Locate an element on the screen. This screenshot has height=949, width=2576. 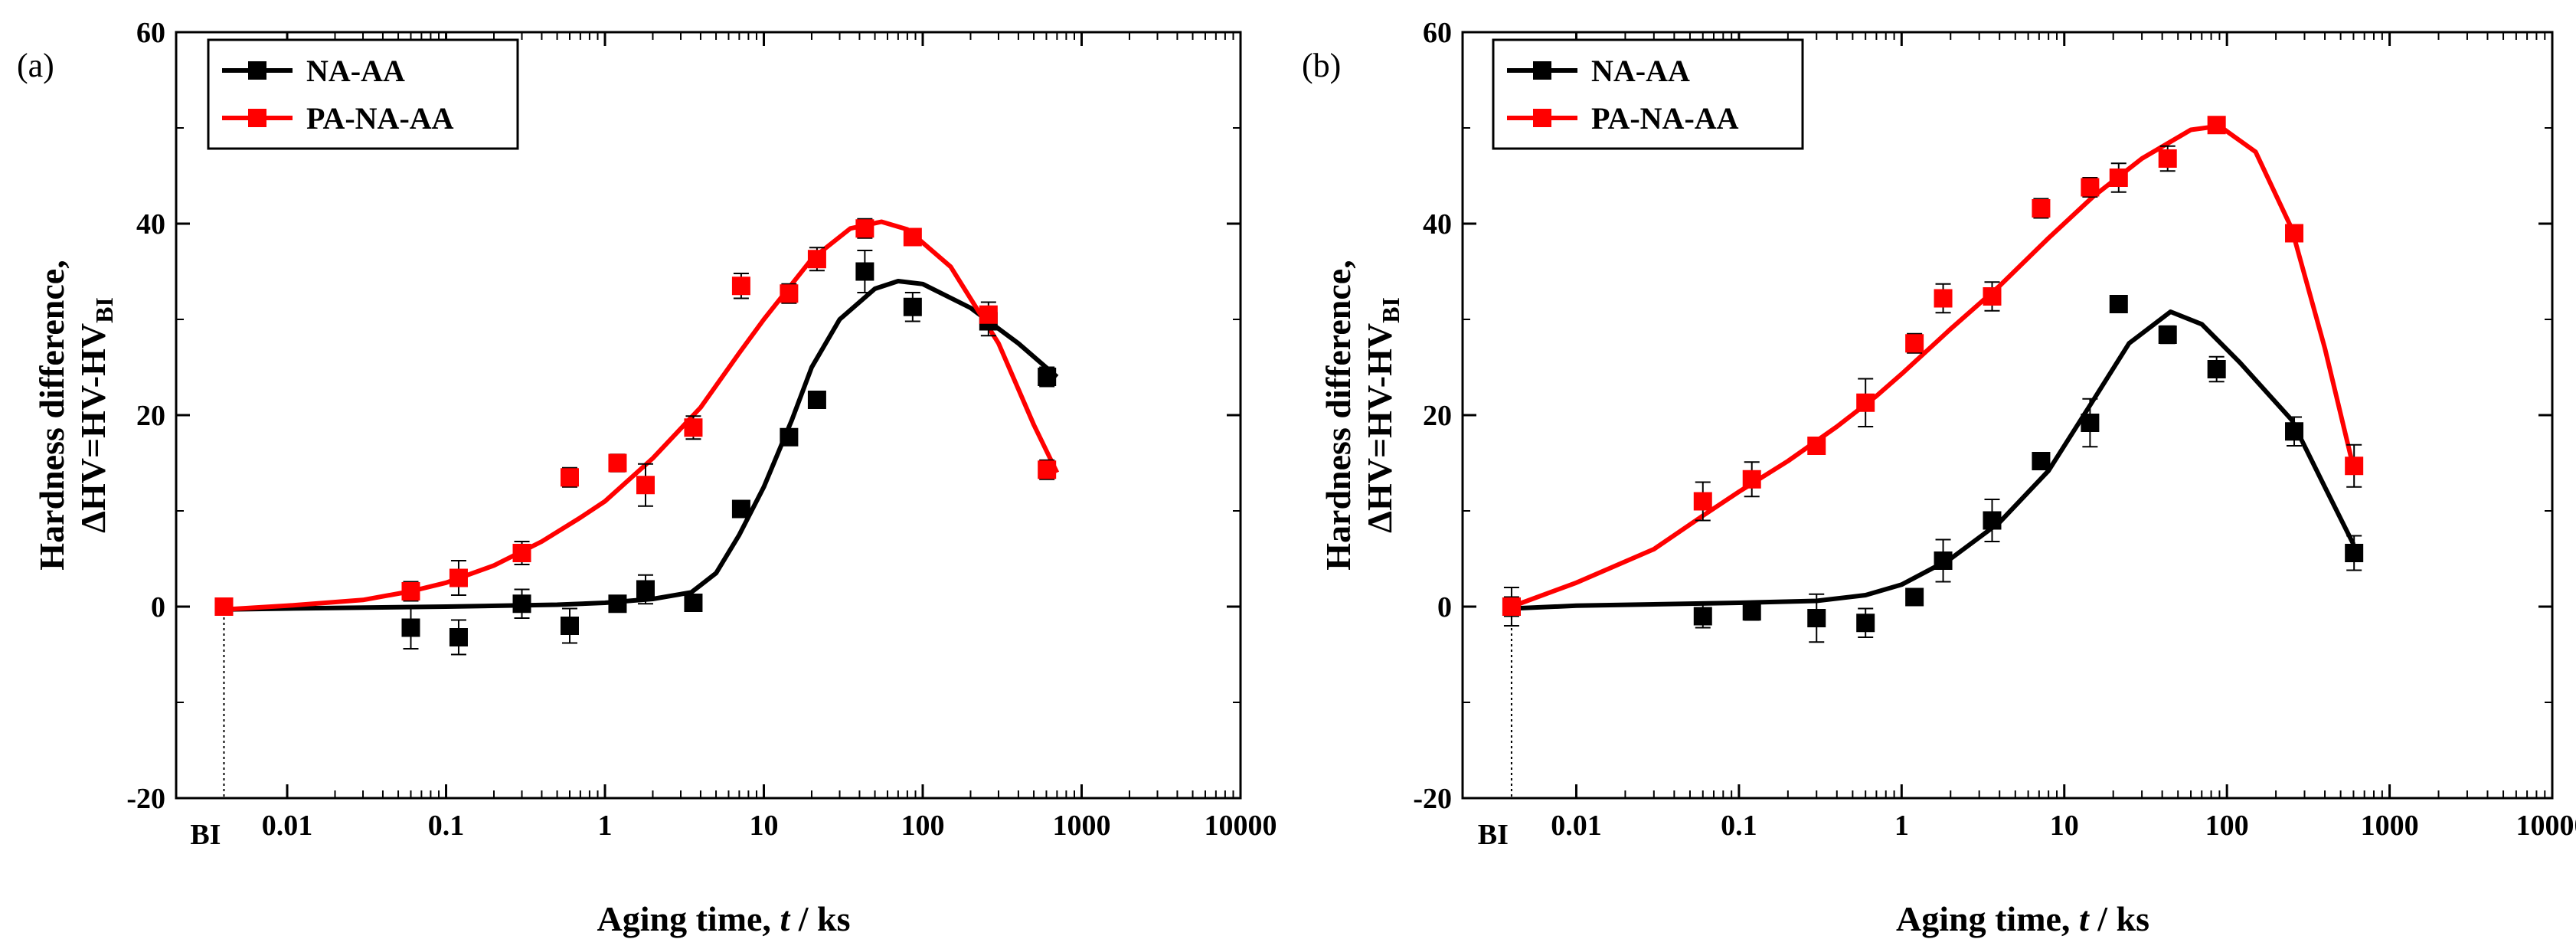
x-tick-label: 0.1 is located at coordinates (1739, 826).